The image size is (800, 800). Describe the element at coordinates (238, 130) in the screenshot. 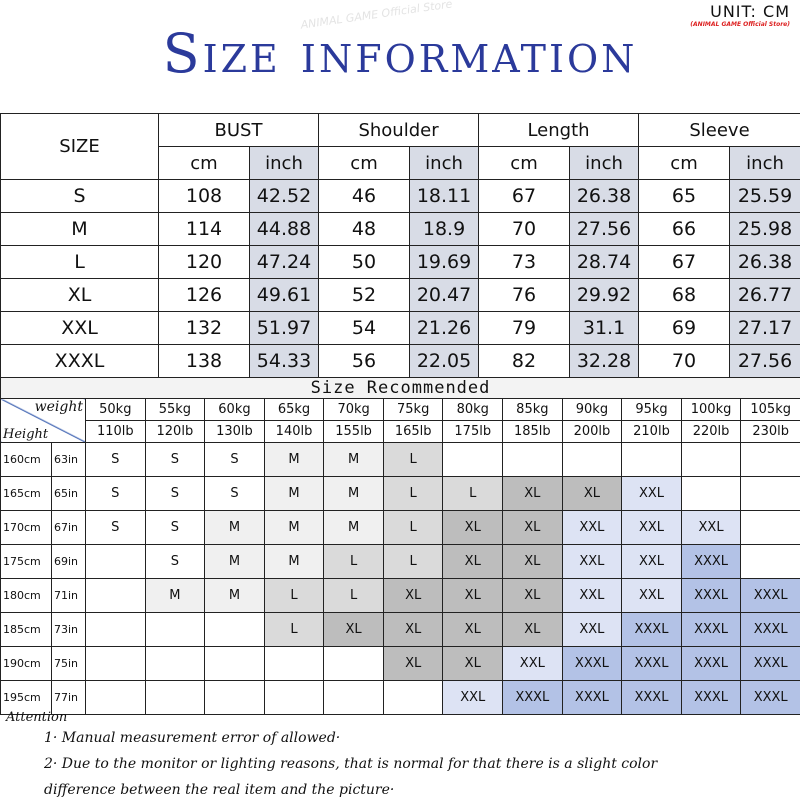

I see `group-header: BUST` at that location.